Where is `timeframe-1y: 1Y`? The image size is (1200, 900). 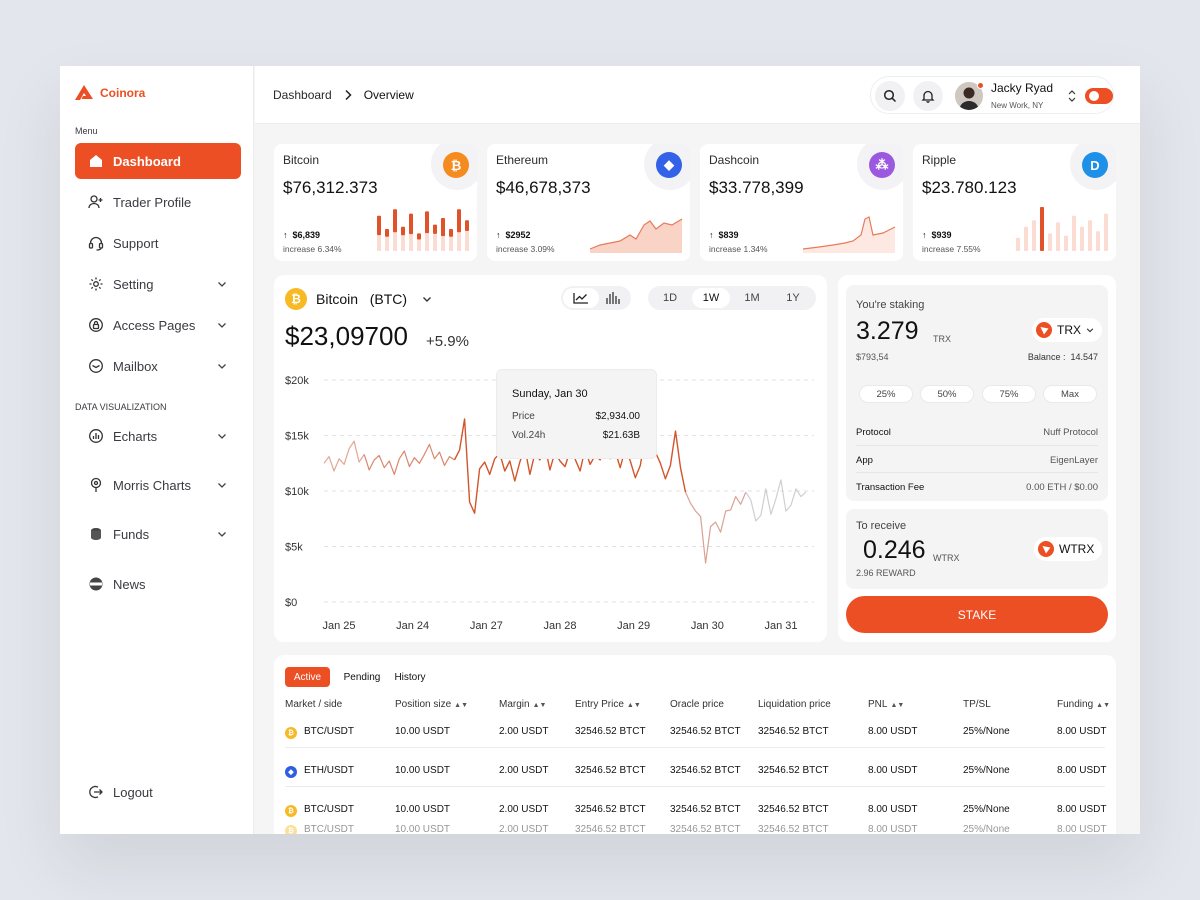 timeframe-1y: 1Y is located at coordinates (793, 298).